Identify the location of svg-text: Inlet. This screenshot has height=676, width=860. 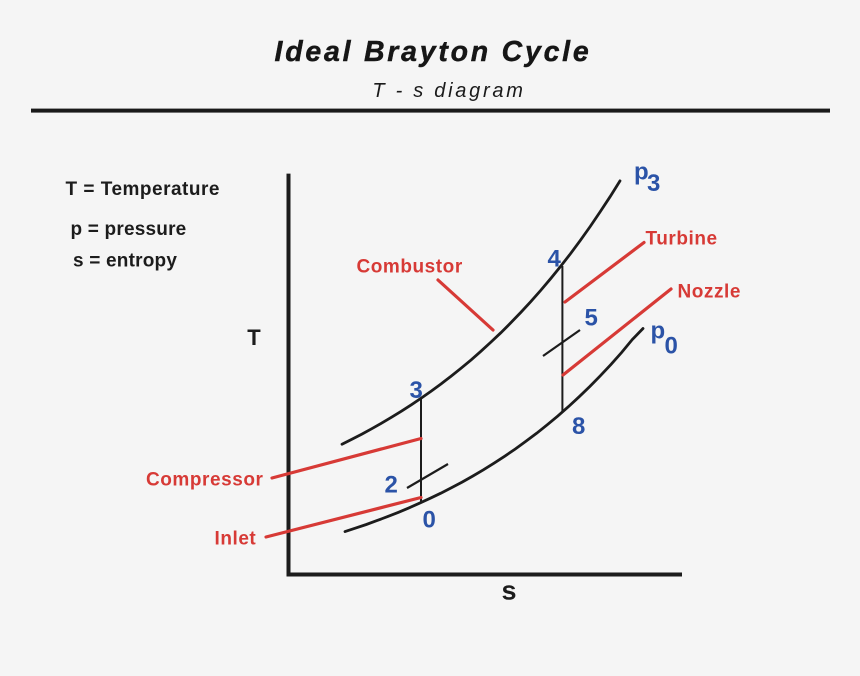
(236, 538).